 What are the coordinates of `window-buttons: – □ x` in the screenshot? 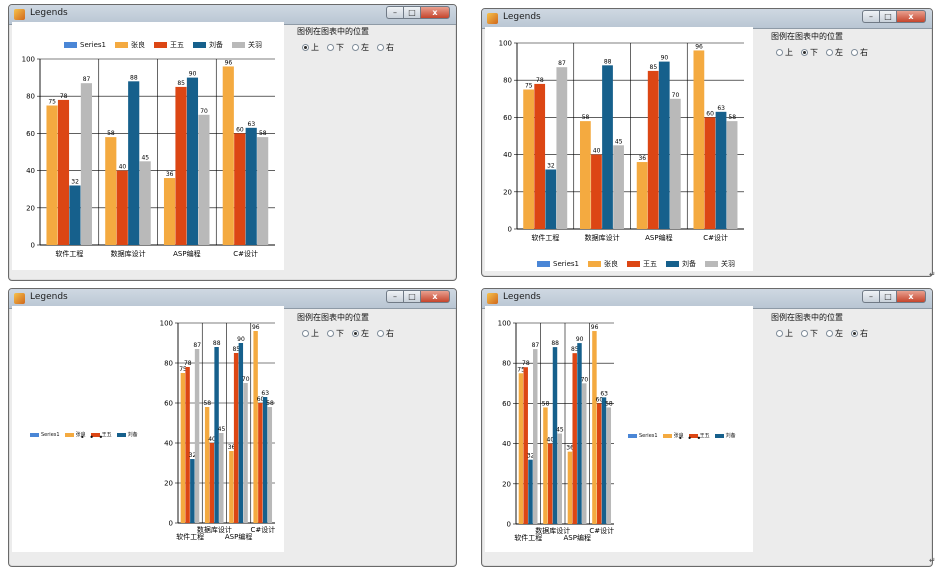 It's located at (894, 16).